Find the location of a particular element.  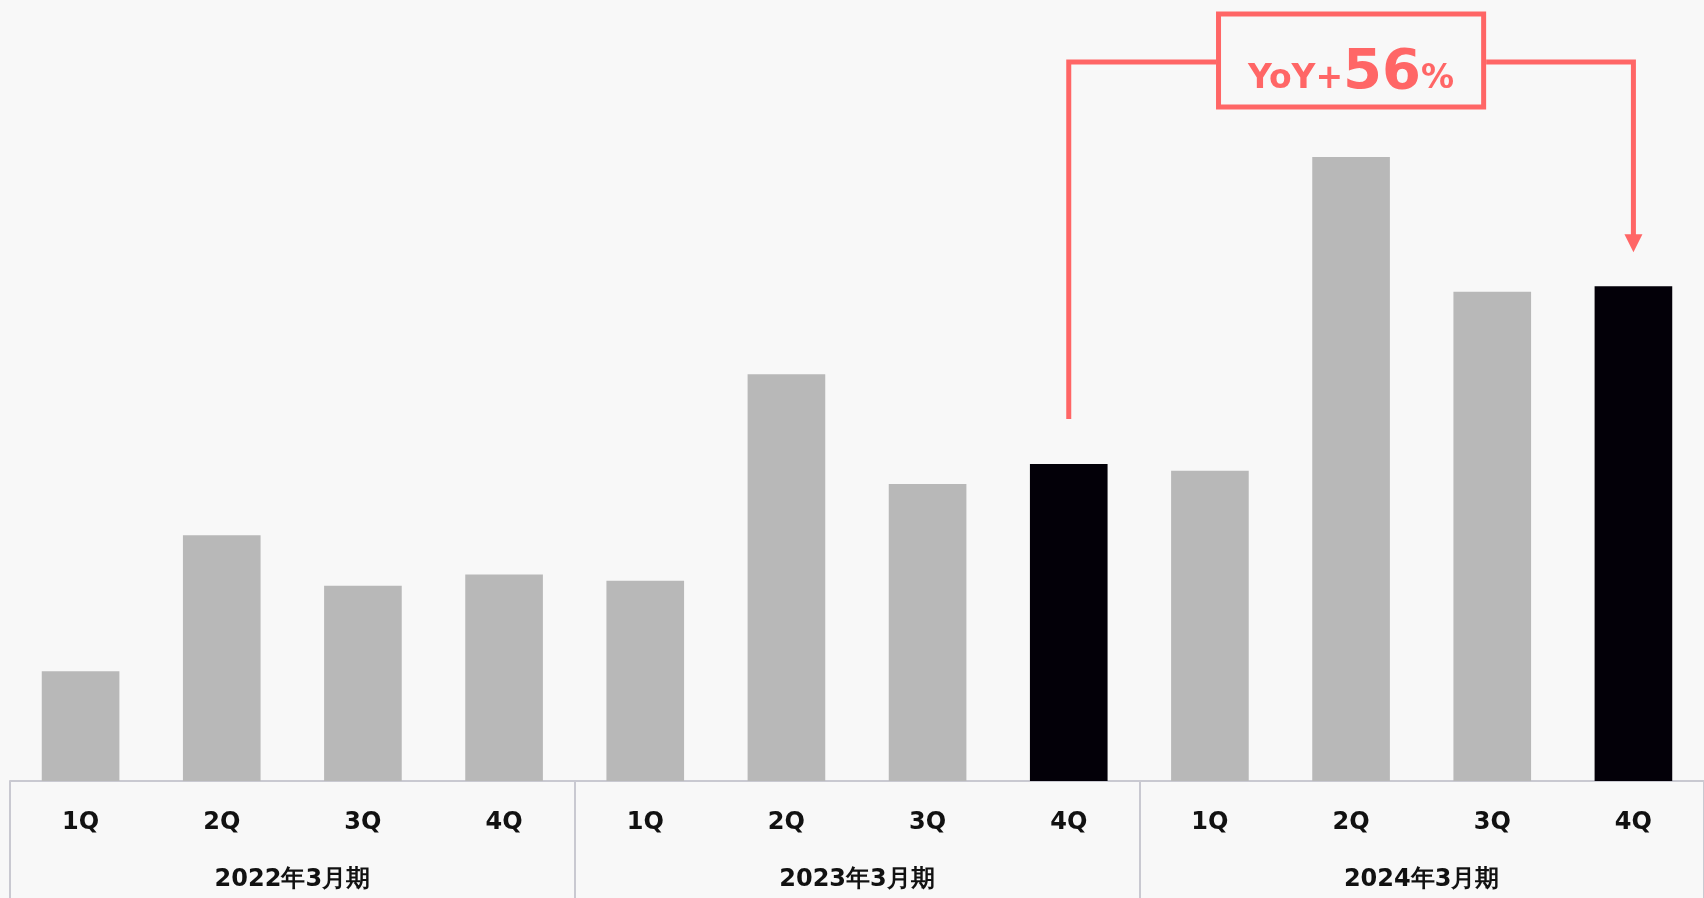

text: 2023年3月期 is located at coordinates (857, 878).